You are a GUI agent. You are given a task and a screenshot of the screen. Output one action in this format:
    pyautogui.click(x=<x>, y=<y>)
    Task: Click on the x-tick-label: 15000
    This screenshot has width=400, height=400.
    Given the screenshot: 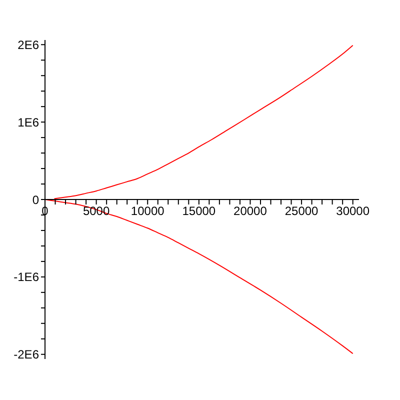 What is the action you would take?
    pyautogui.click(x=199, y=211)
    